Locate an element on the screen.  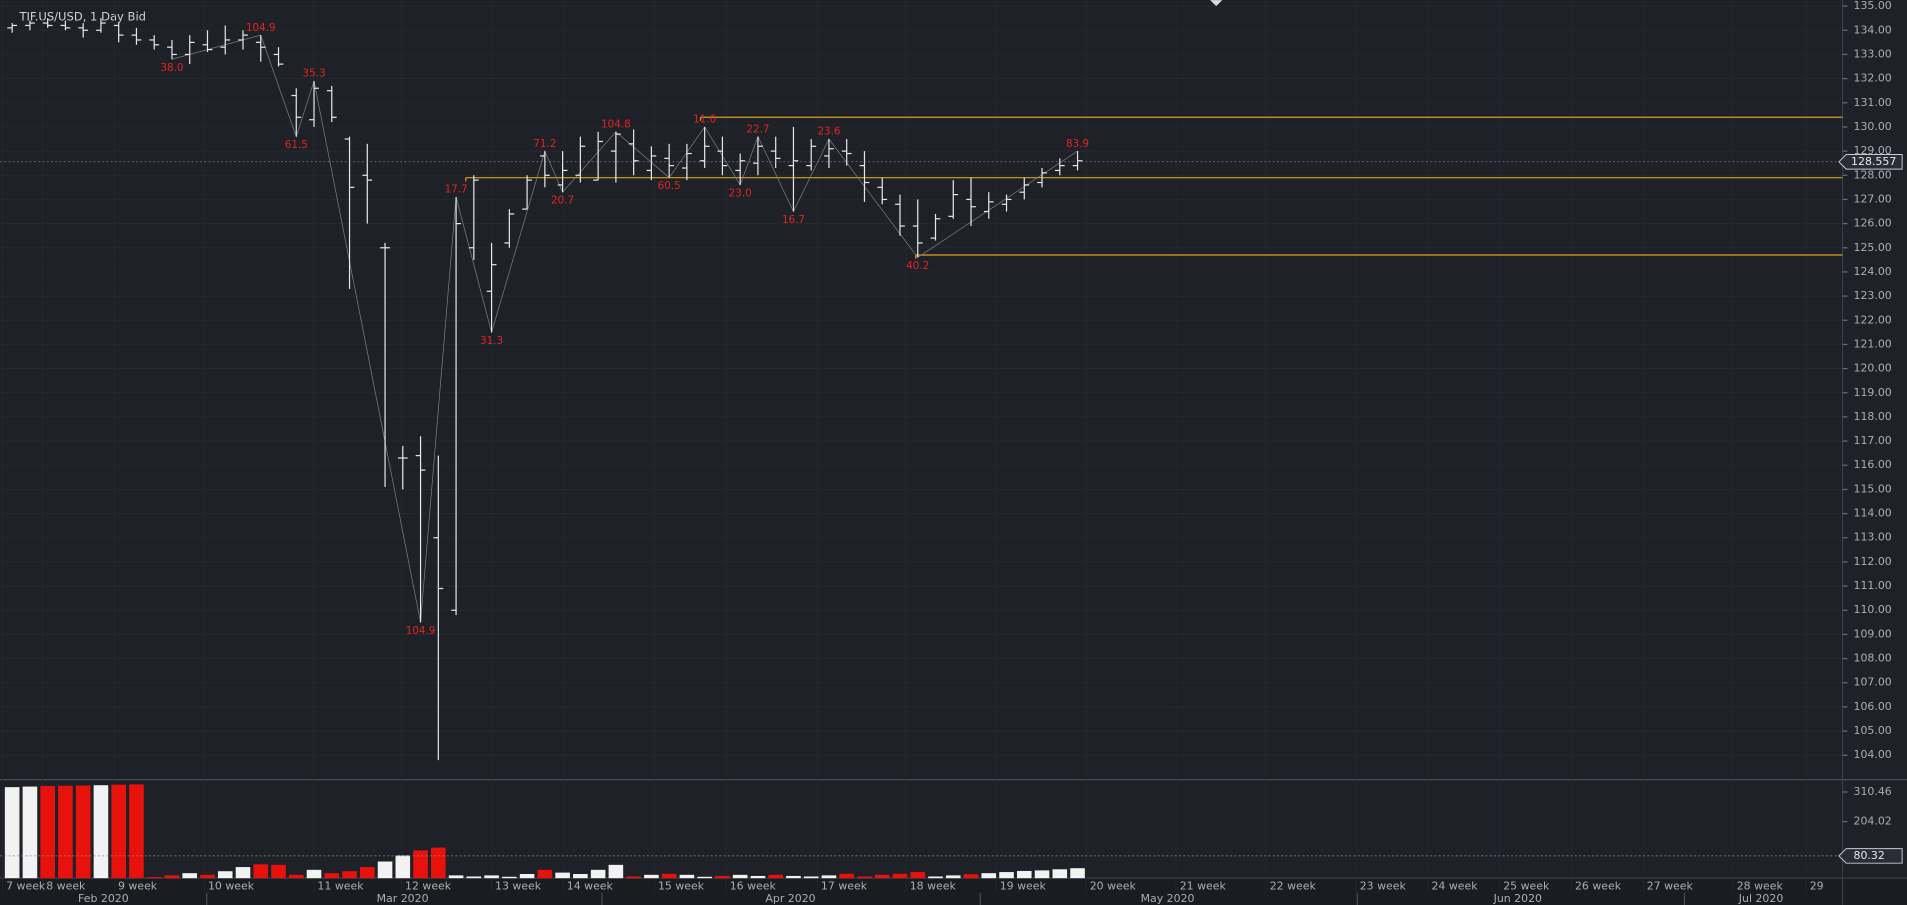
y-tick-label: 116.00 is located at coordinates (1872, 464).